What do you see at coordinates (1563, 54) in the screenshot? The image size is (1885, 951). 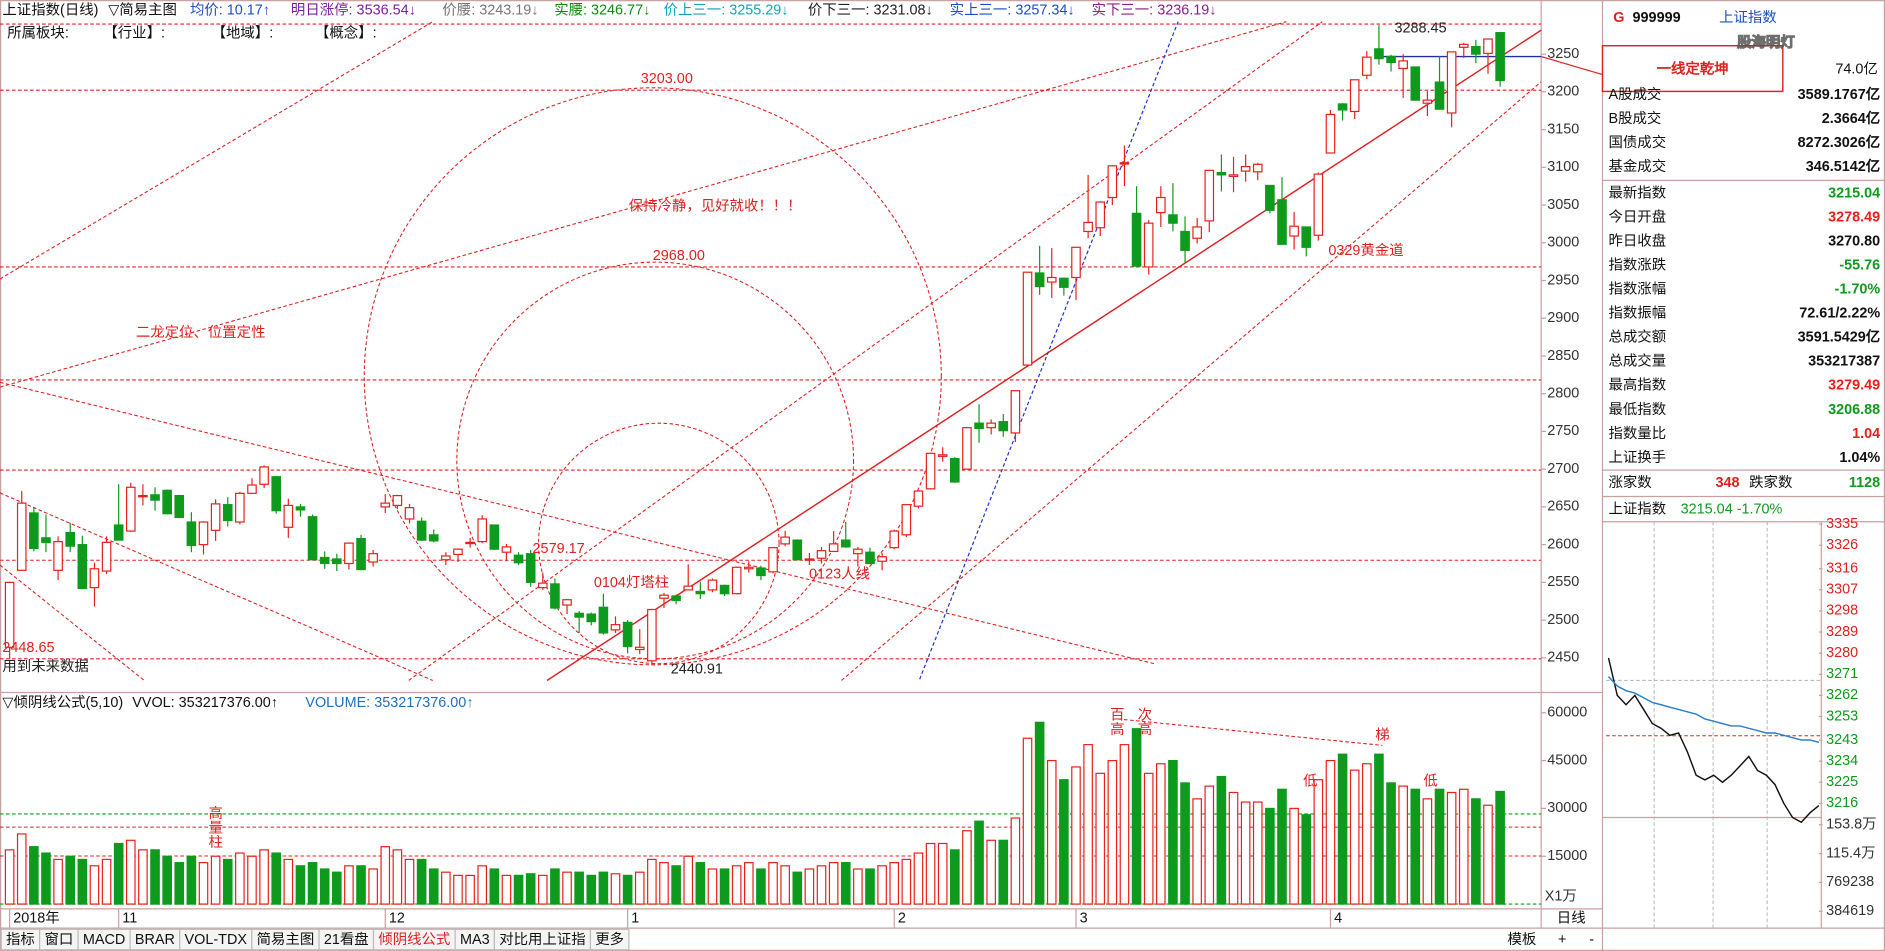 I see `y-tick-label: 3250` at bounding box center [1563, 54].